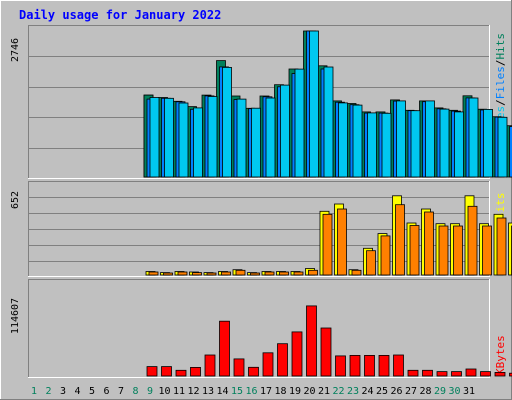  Describe the element at coordinates (15, 50) in the screenshot. I see `y-max-label: 2746` at that location.